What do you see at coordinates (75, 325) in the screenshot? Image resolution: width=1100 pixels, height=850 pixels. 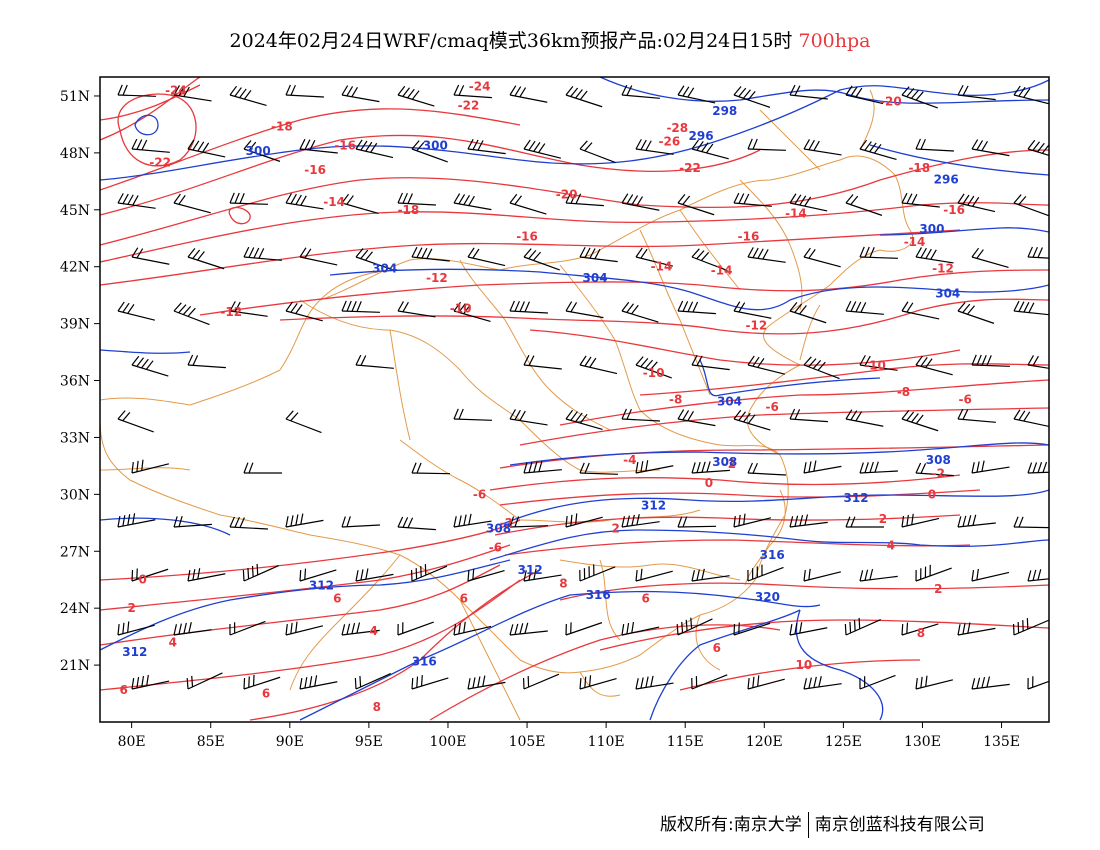 I see `lat-tick-label: 39N` at bounding box center [75, 325].